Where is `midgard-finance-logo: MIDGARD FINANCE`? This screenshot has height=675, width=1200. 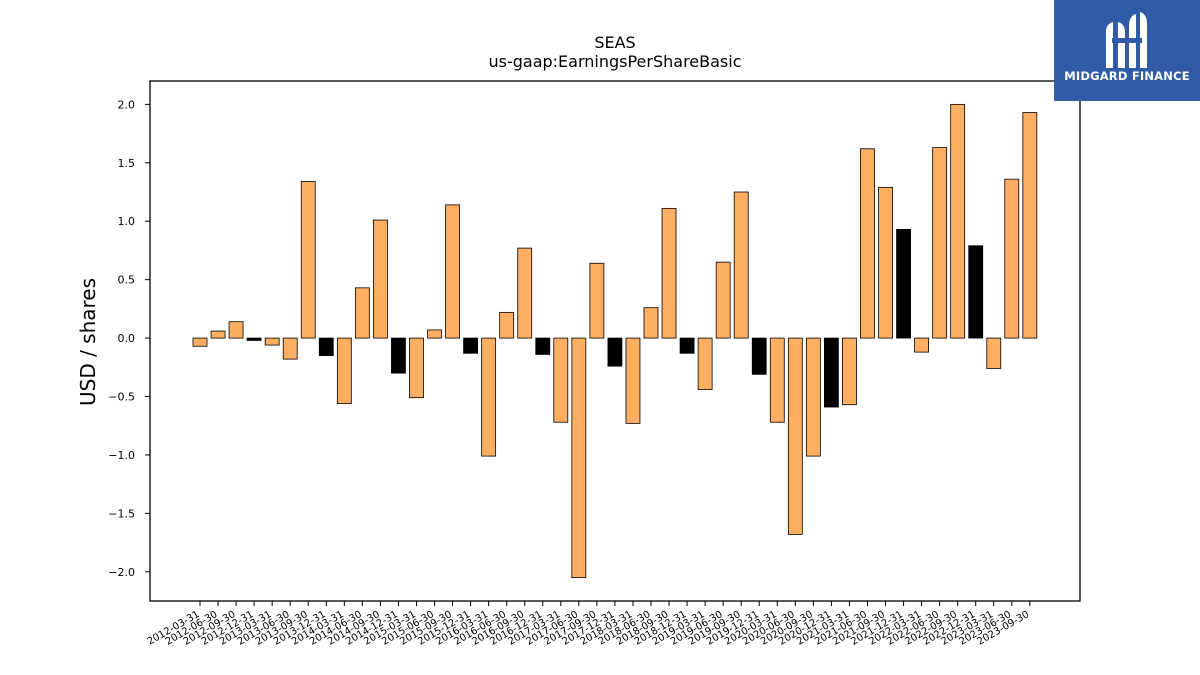 midgard-finance-logo: MIDGARD FINANCE is located at coordinates (1127, 50).